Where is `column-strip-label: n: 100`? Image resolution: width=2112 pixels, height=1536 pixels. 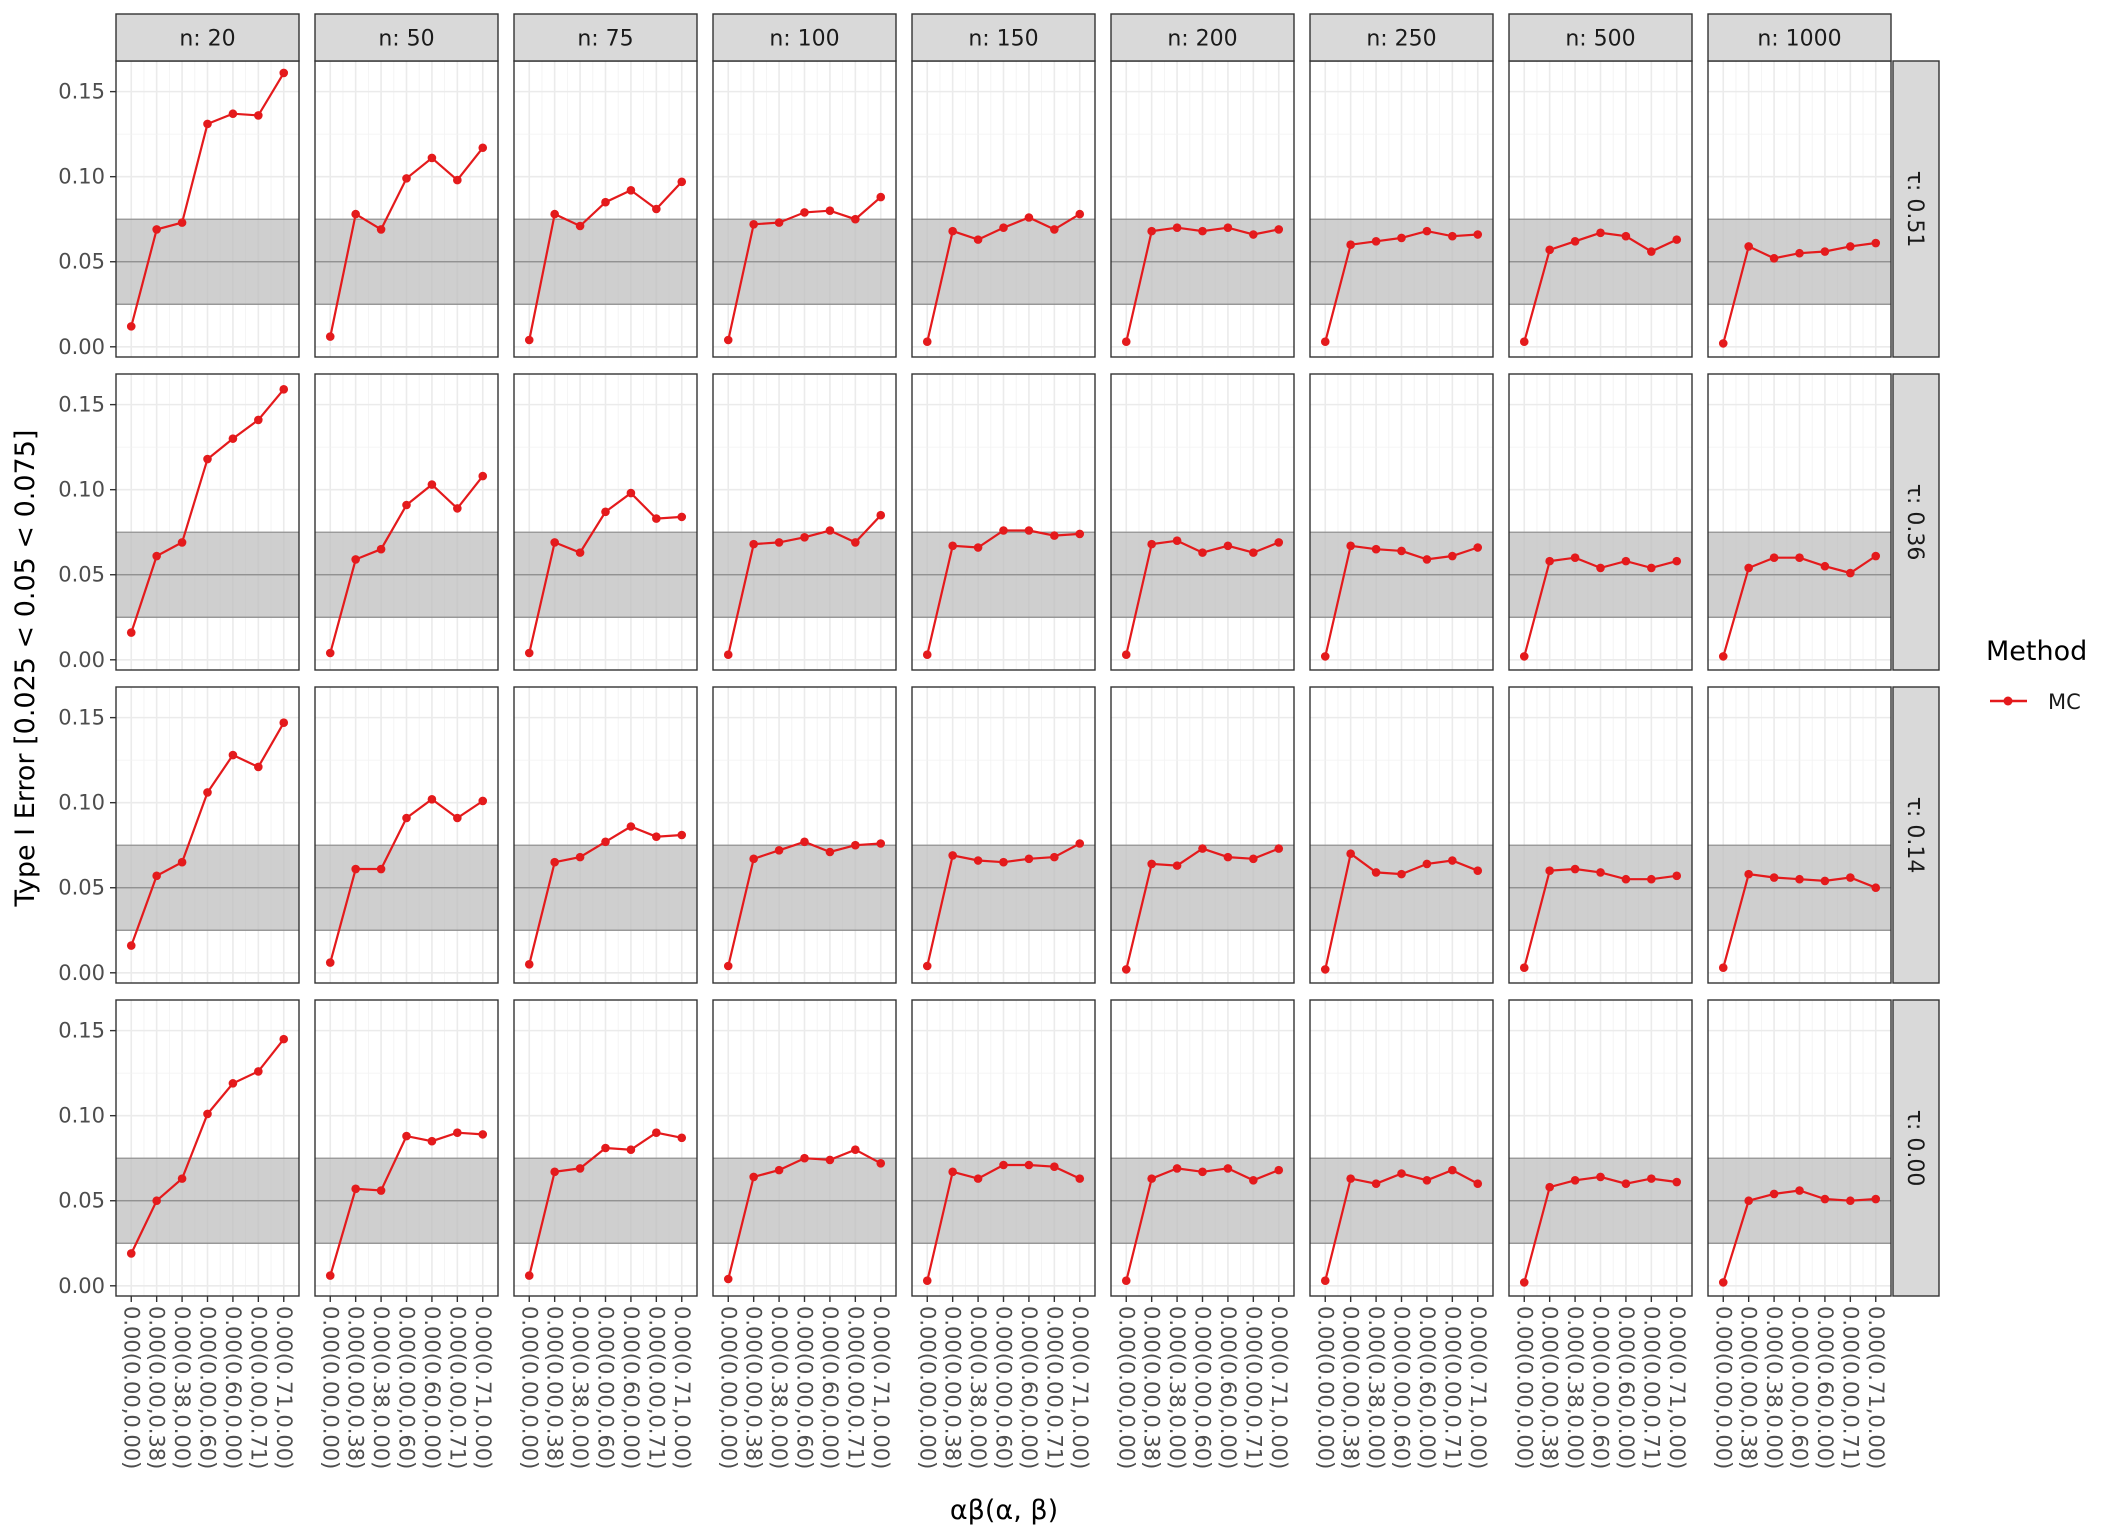
column-strip-label: n: 100 is located at coordinates (804, 39).